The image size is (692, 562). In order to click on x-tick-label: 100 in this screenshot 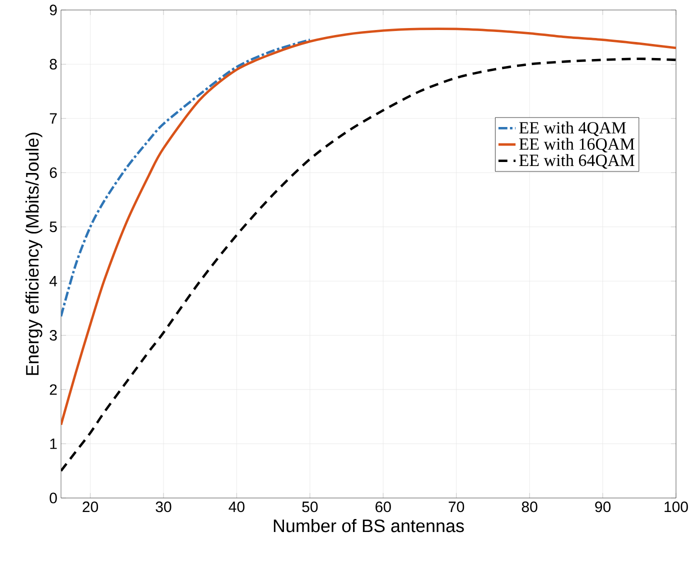, I will do `click(676, 507)`.